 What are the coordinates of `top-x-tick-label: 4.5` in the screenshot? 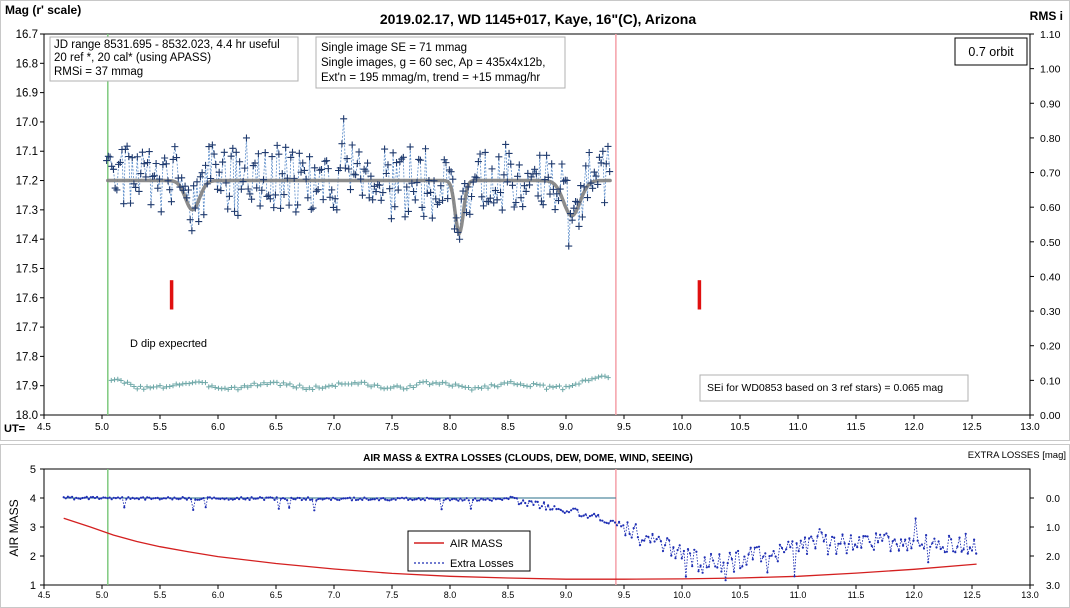 It's located at (44, 427).